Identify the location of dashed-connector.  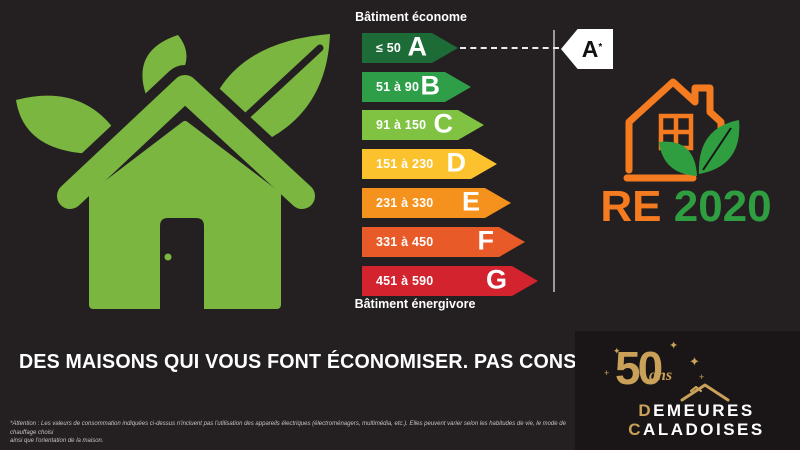
(509, 48).